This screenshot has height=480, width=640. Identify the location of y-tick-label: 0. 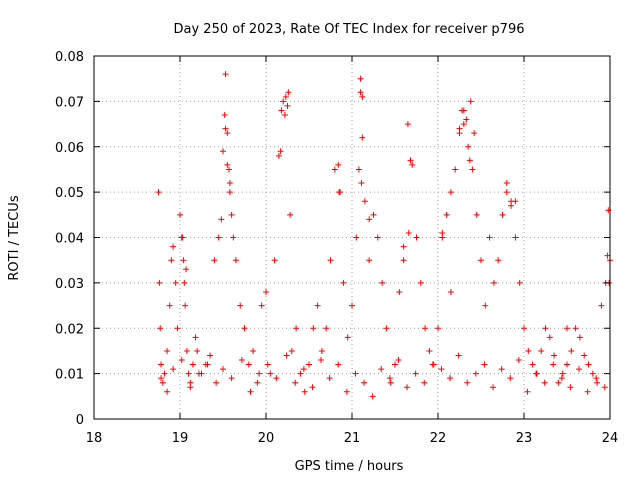
(80, 420).